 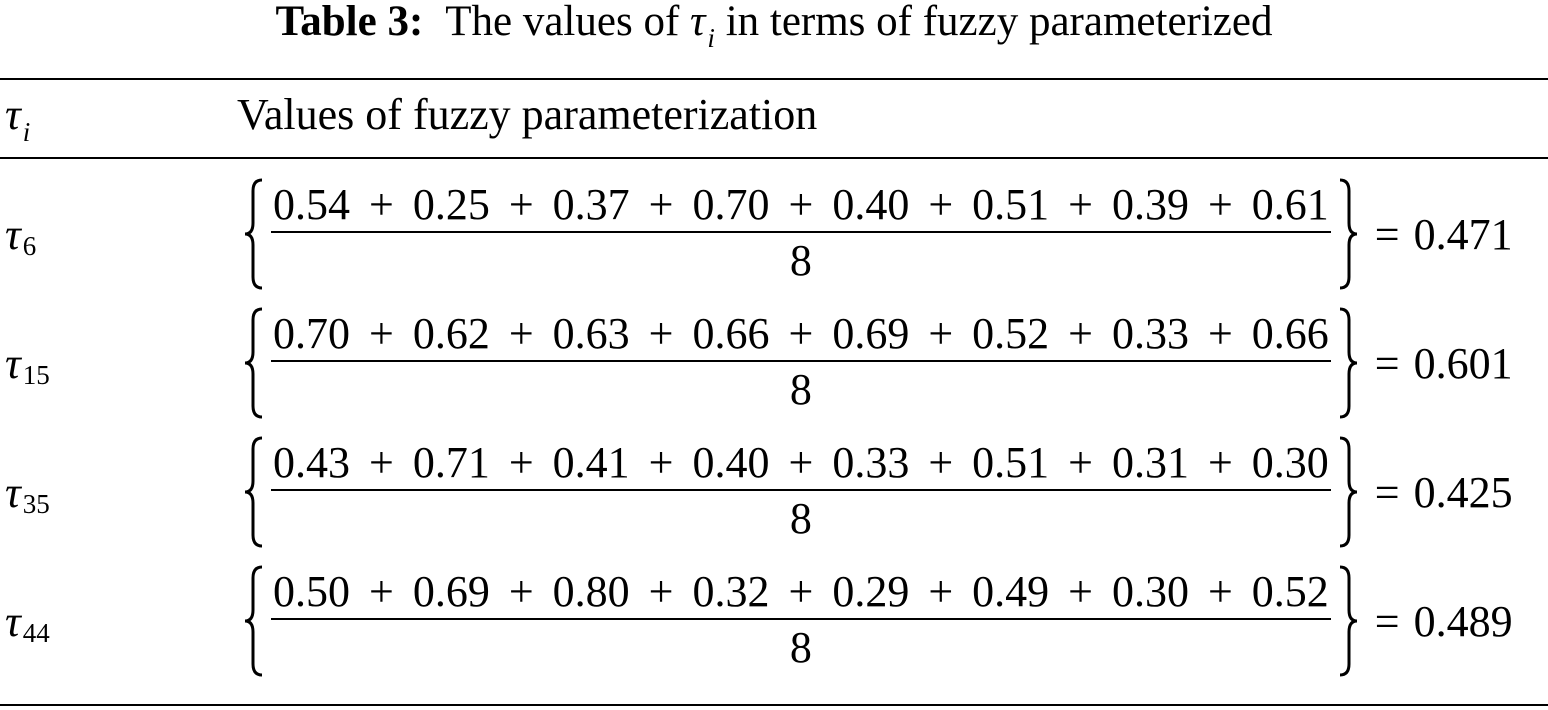 What do you see at coordinates (451, 462) in the screenshot?
I see `term: 0.71` at bounding box center [451, 462].